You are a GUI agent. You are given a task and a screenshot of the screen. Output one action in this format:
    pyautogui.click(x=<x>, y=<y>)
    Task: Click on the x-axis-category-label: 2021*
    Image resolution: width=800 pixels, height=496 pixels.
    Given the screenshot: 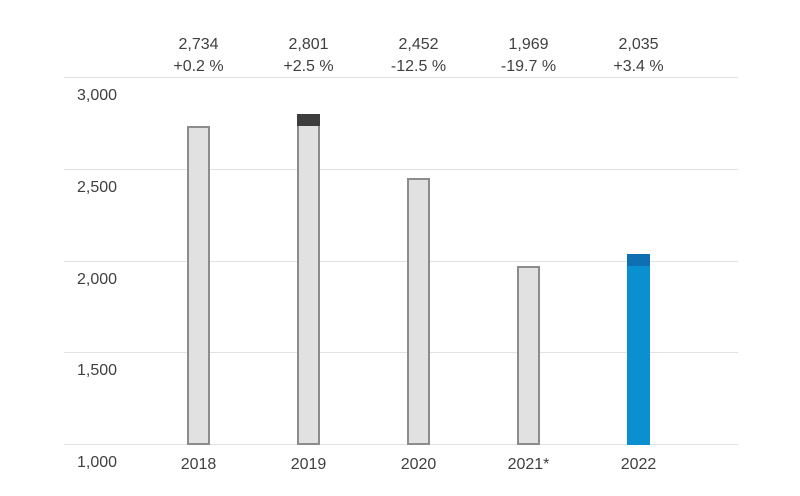 What is the action you would take?
    pyautogui.click(x=528, y=464)
    